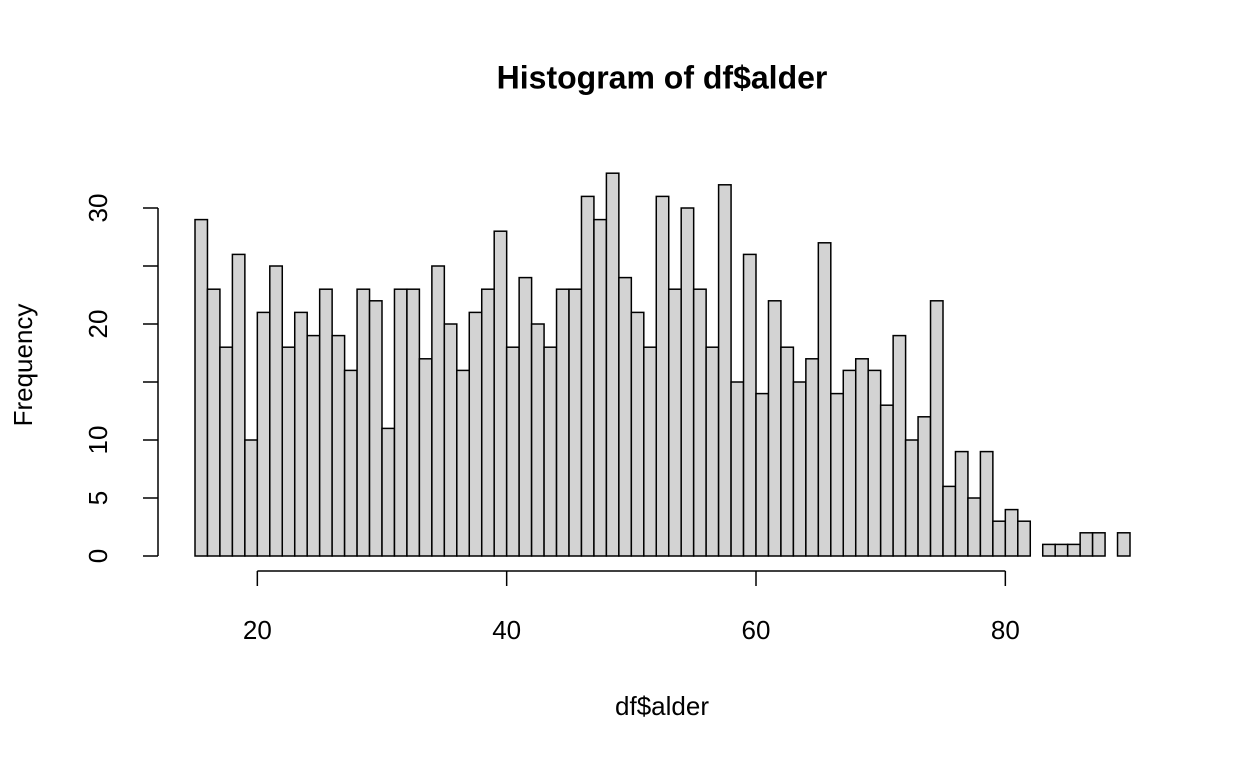 This screenshot has height=768, width=1248. What do you see at coordinates (98, 208) in the screenshot?
I see `y-tick-label: 30` at bounding box center [98, 208].